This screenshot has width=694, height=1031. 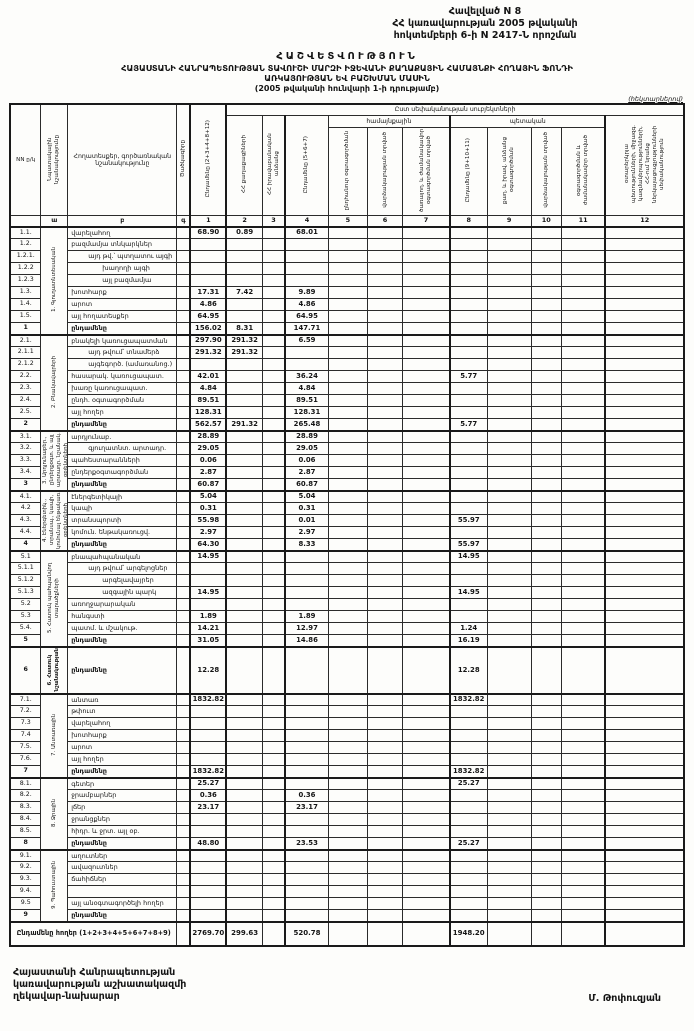 I want to click on row-number: 4.1., so click(x=25, y=496).